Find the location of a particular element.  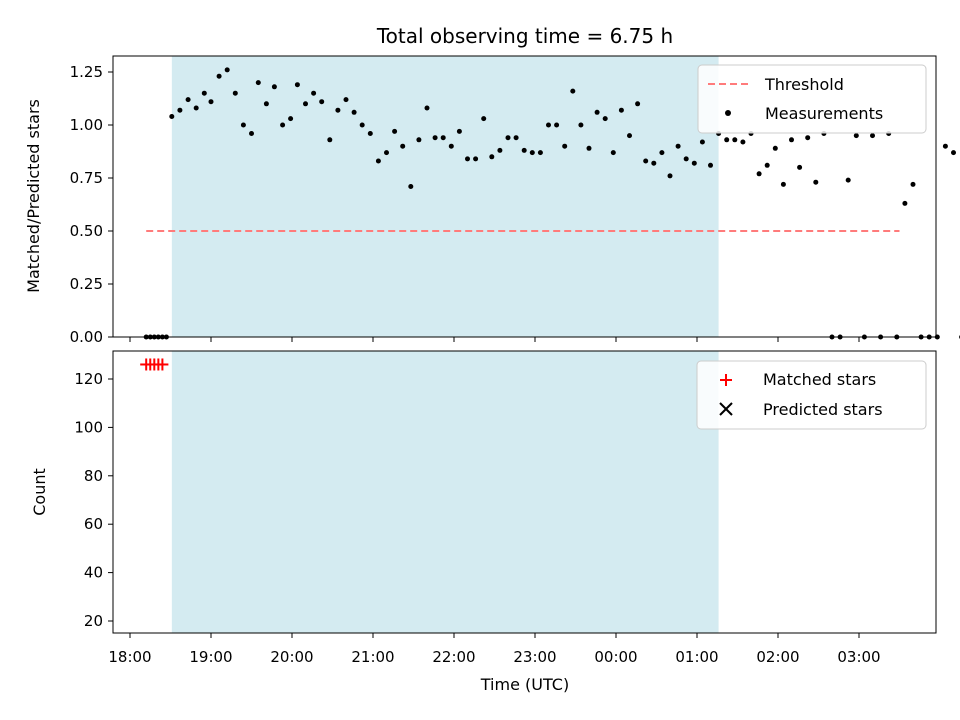

threshold-legend-label: Threshold is located at coordinates (804, 84).